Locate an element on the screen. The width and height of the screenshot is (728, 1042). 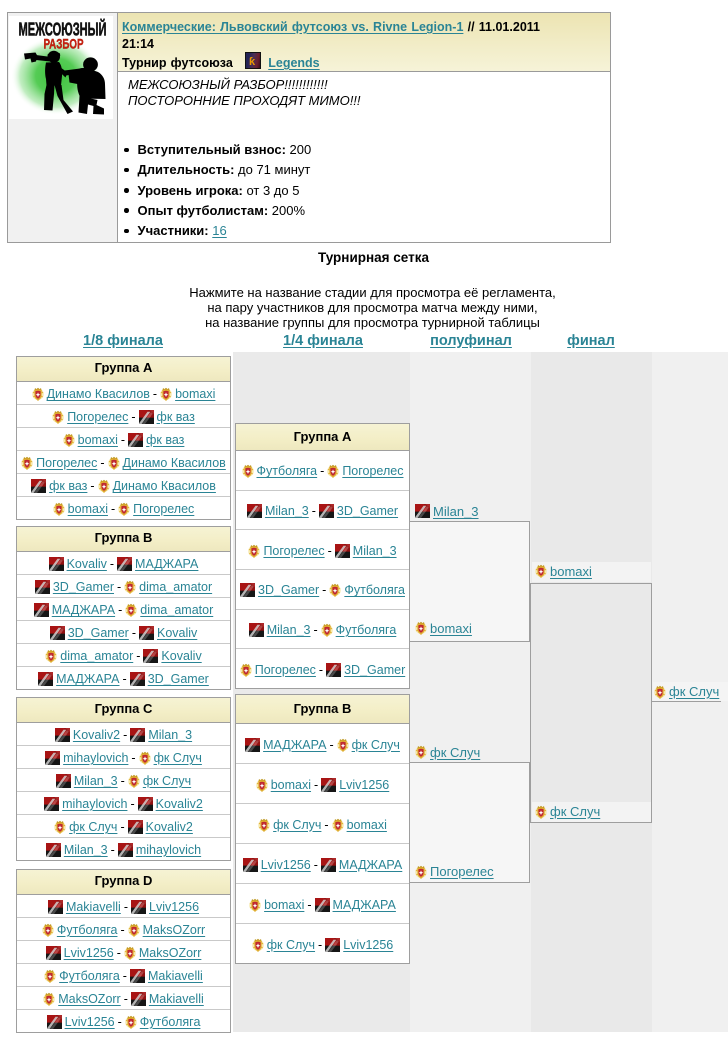
svg-text: РАЗБОР is located at coordinates (64, 44).